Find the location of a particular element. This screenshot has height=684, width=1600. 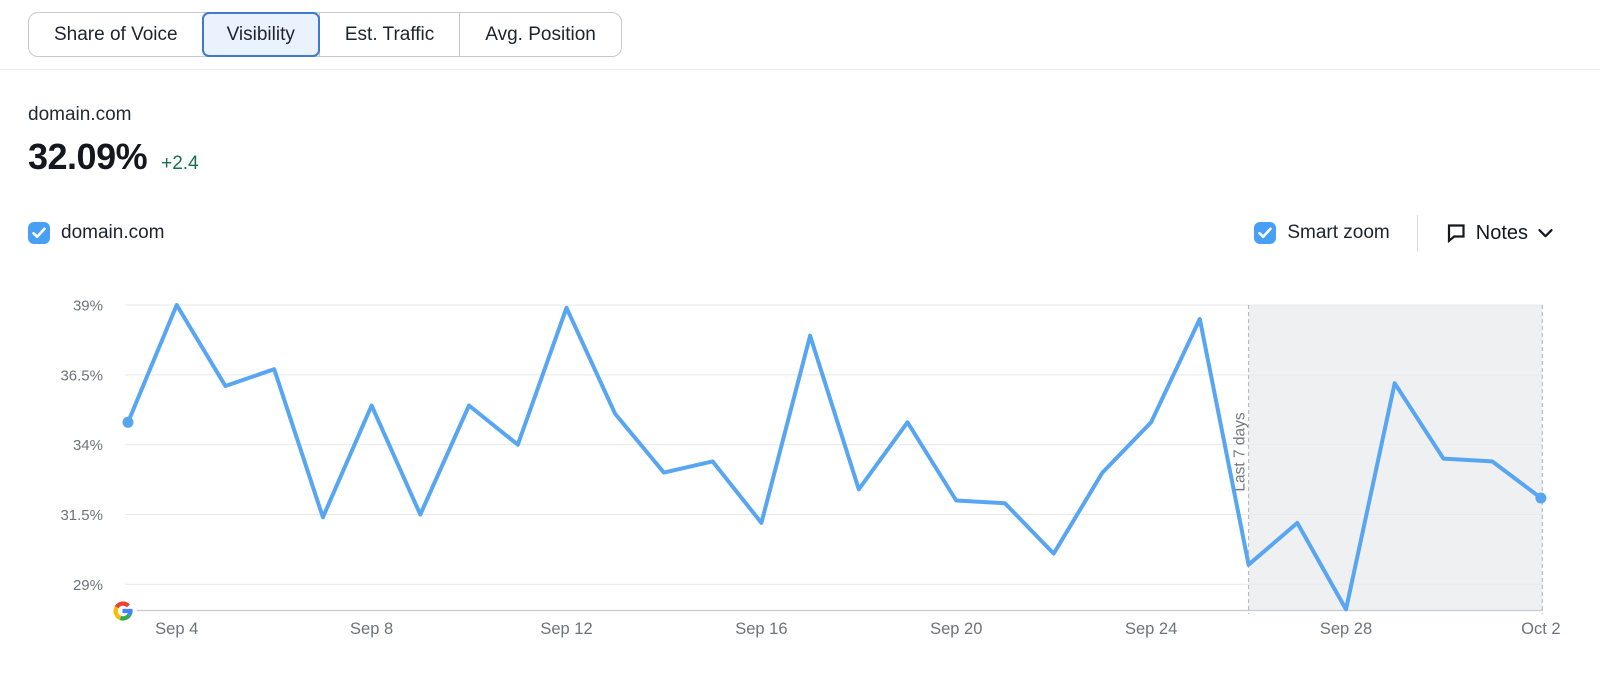

x-tick-label: Sep 20 is located at coordinates (956, 629).